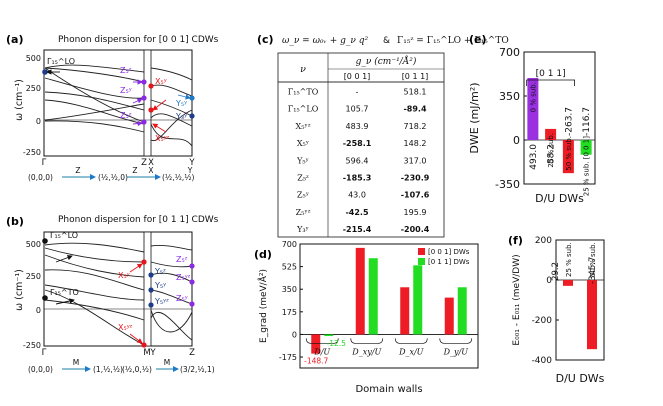 This screenshot has height=406, width=663. Describe the element at coordinates (449, 252) in the screenshot. I see `legend-label: [0 0 1] DWs` at that location.